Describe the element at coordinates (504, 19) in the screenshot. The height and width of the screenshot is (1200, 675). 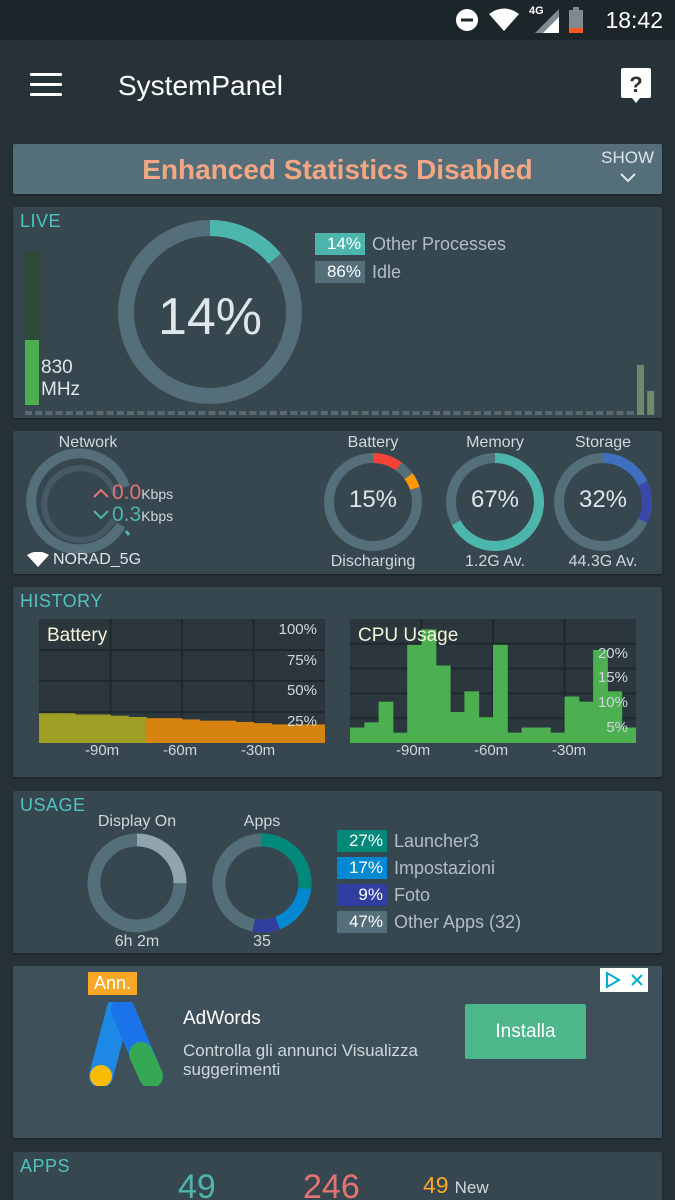
I see `wifi-icon` at that location.